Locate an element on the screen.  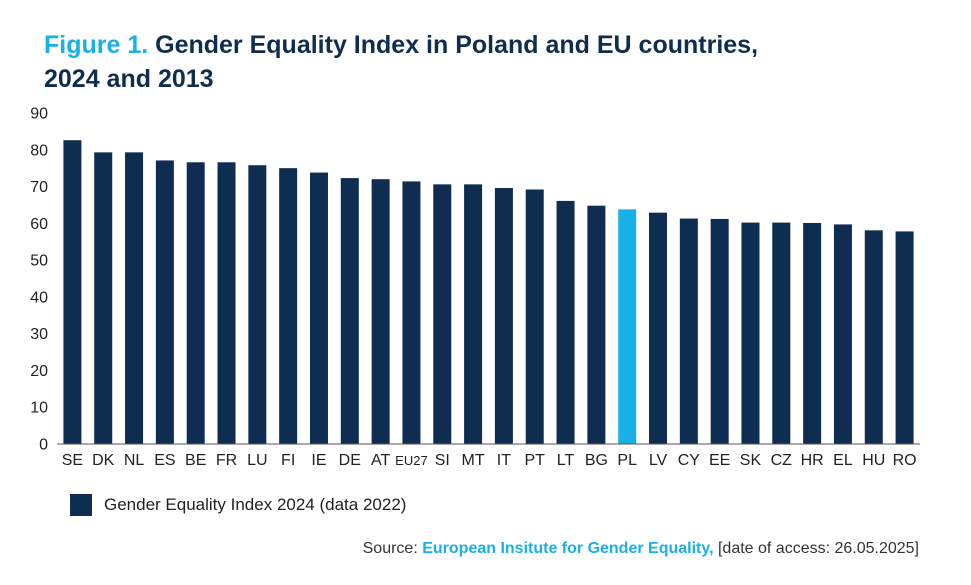
x-tick-label: RO is located at coordinates (905, 460).